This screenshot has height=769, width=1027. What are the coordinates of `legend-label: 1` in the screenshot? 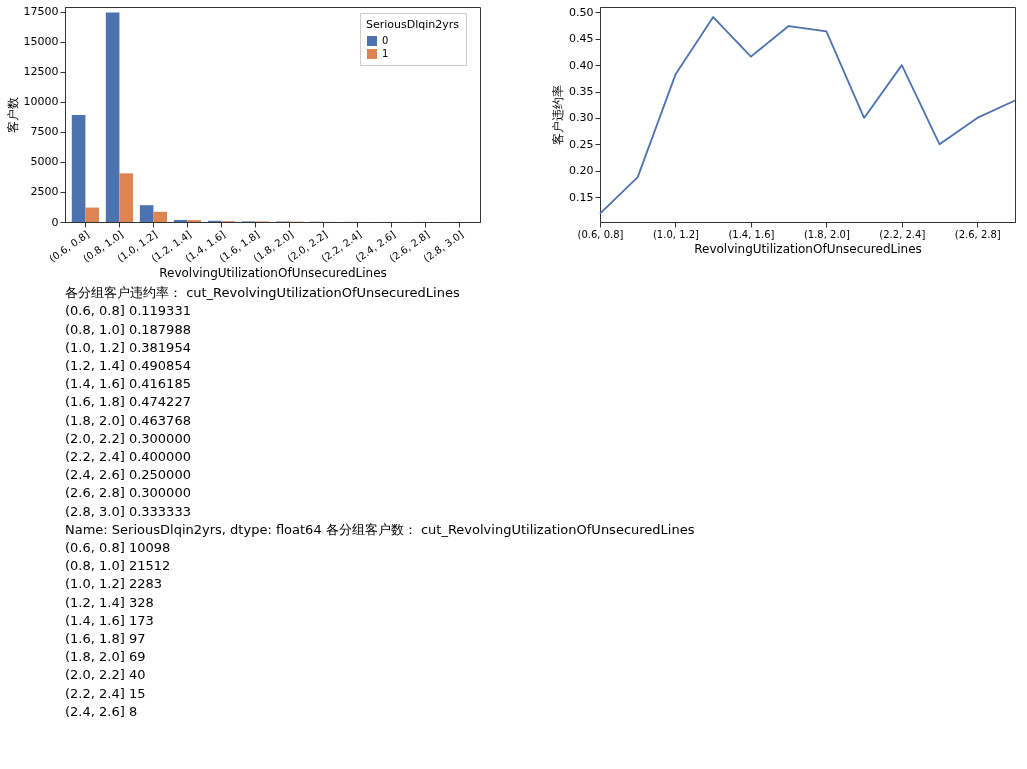 It's located at (385, 53).